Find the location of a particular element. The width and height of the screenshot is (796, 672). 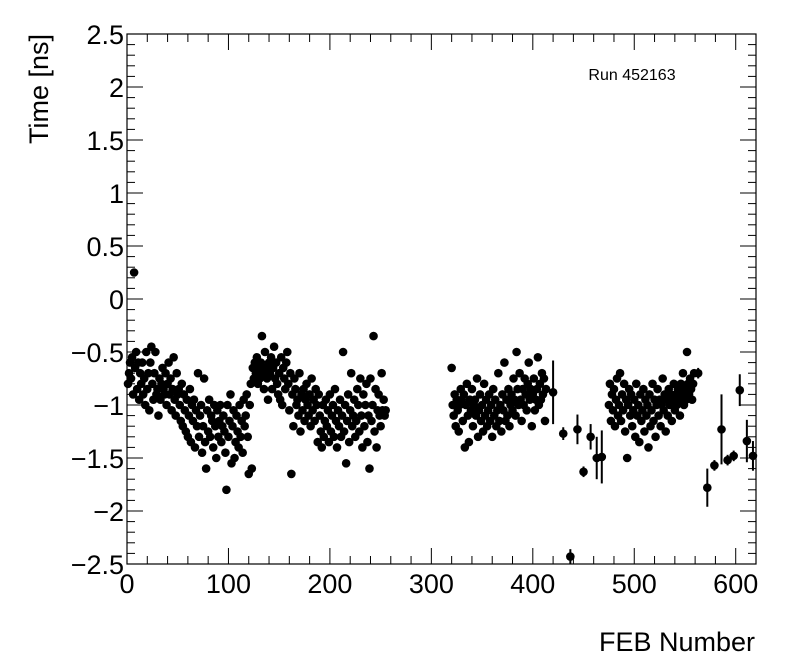

x-tick-label: 200 is located at coordinates (329, 584).